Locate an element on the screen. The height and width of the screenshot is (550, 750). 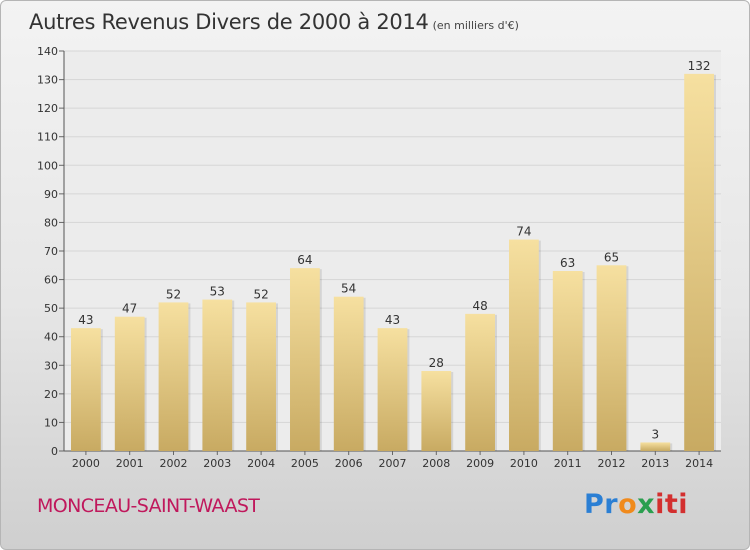
data-label: 48 is located at coordinates (479, 306).